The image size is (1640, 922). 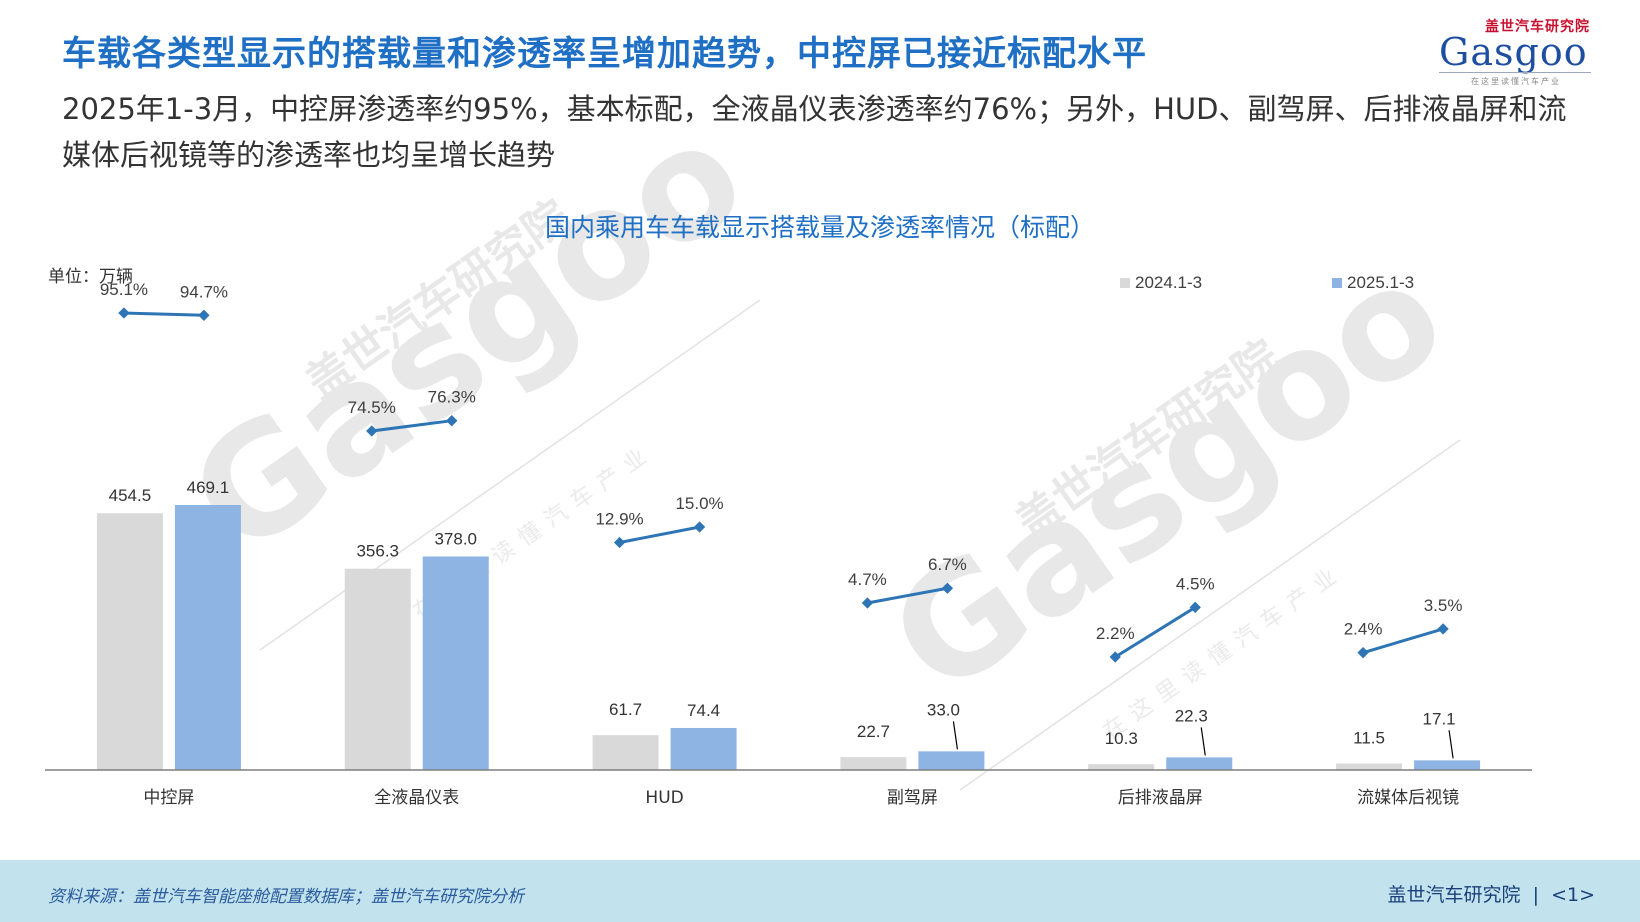 I want to click on data-label: 454.5, so click(x=130, y=495).